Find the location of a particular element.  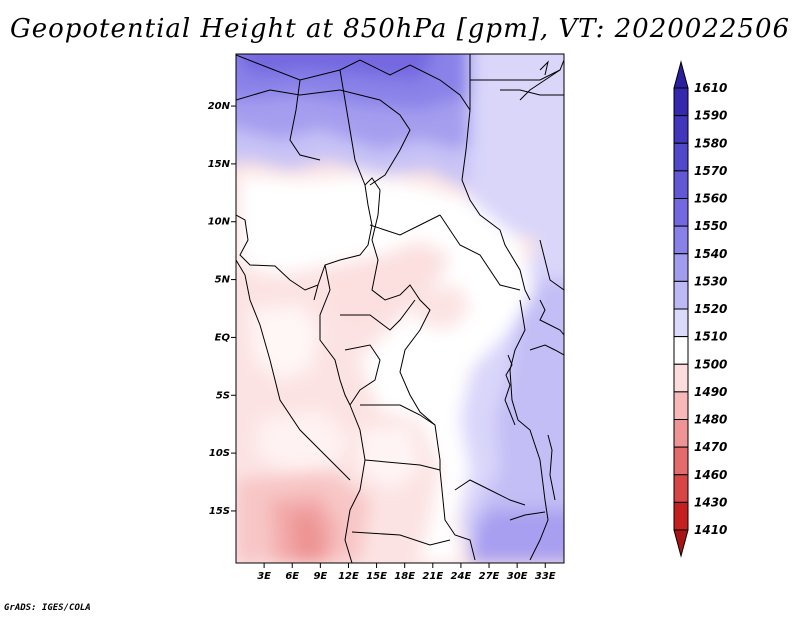

legend-label: 1610 is located at coordinates (710, 88).